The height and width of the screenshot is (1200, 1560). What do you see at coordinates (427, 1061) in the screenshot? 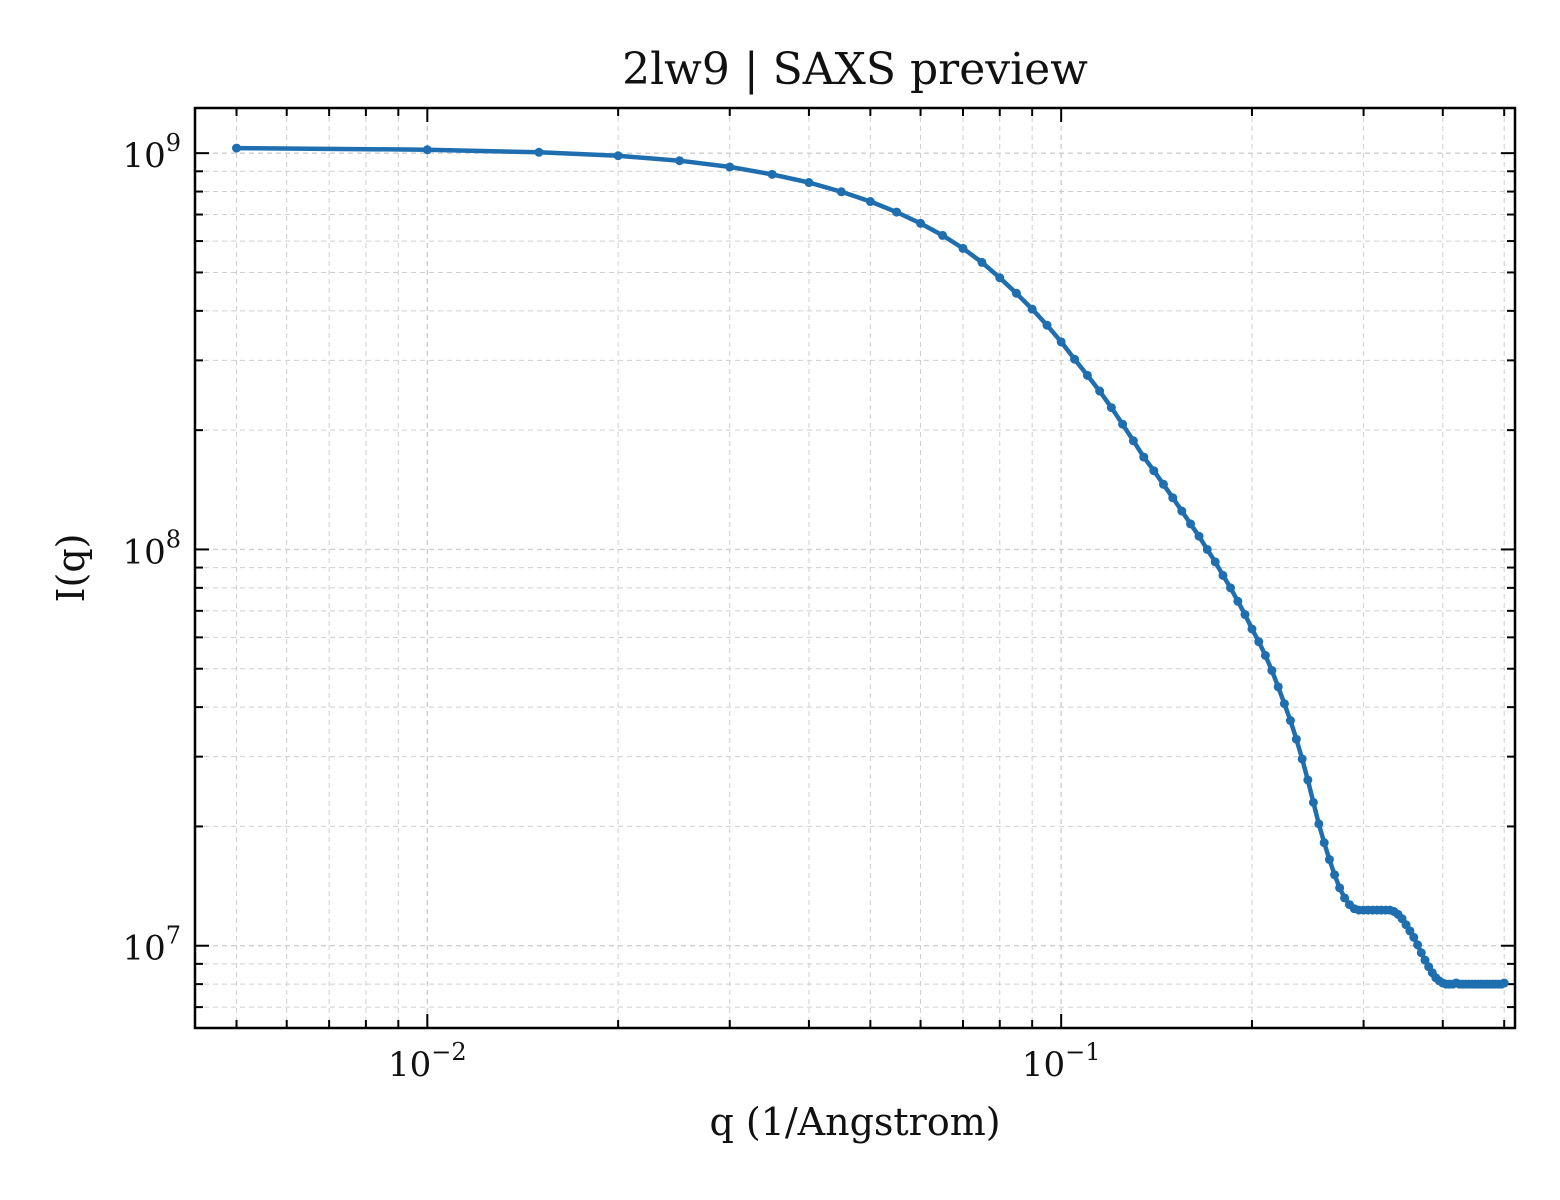
I see `x-tick-label: 10⁻²` at bounding box center [427, 1061].